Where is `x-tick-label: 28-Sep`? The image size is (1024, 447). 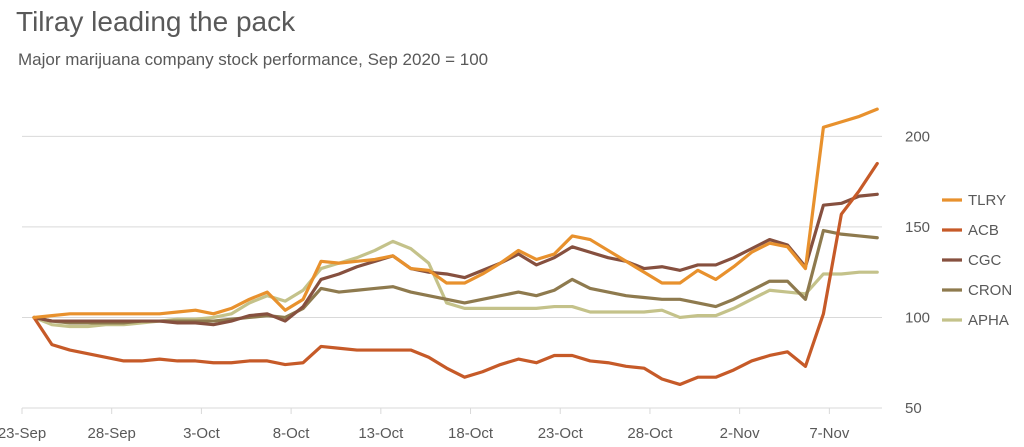
x-tick-label: 28-Sep is located at coordinates (112, 433).